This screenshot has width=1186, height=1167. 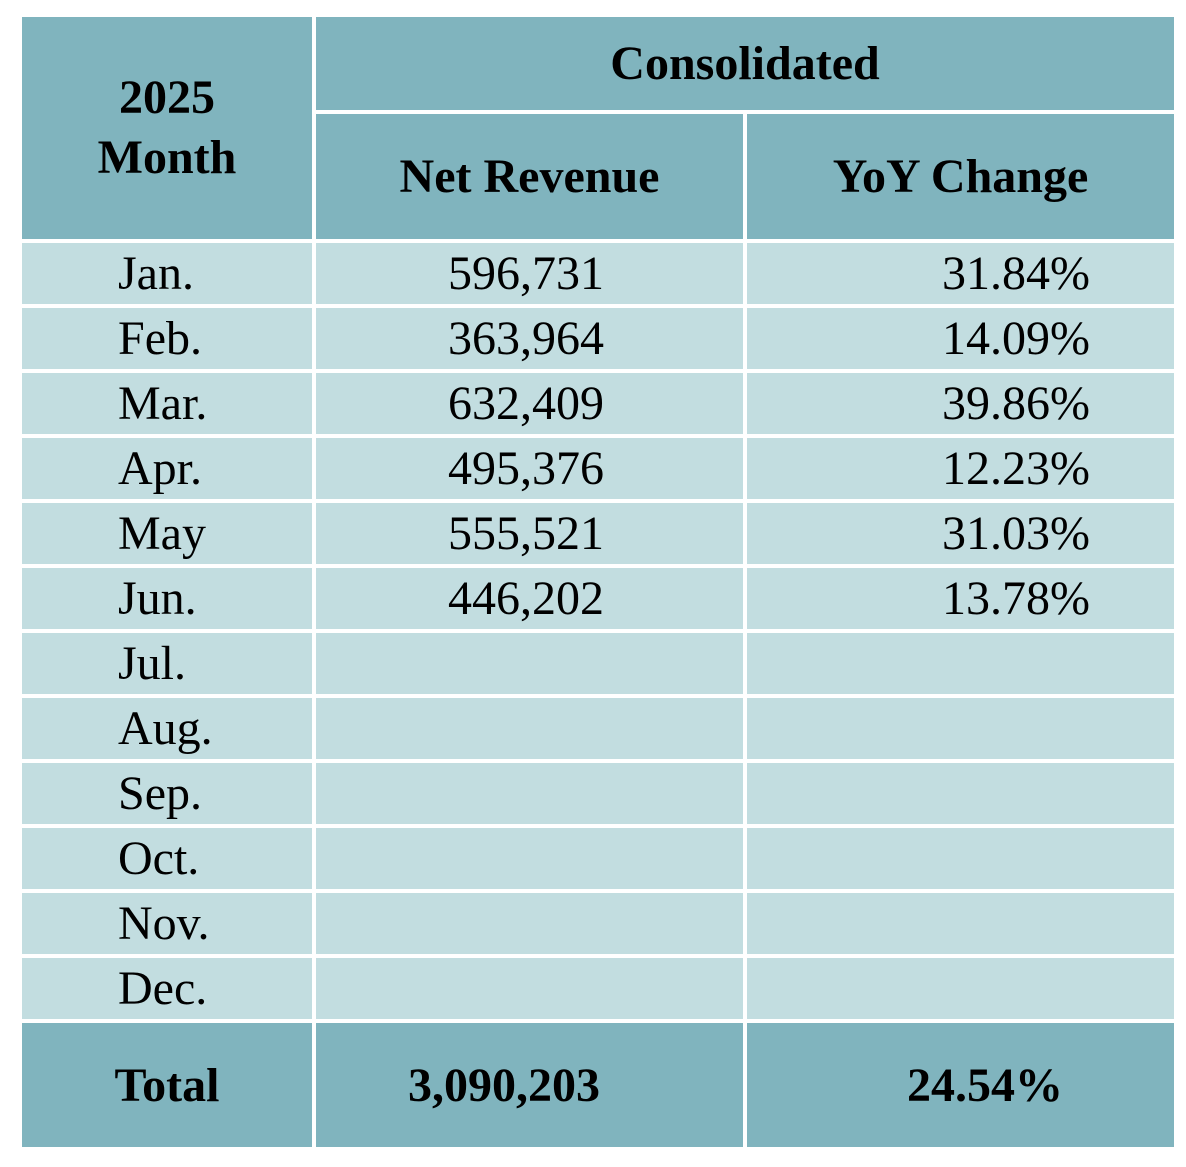 What do you see at coordinates (167, 97) in the screenshot?
I see `year-label: 2025` at bounding box center [167, 97].